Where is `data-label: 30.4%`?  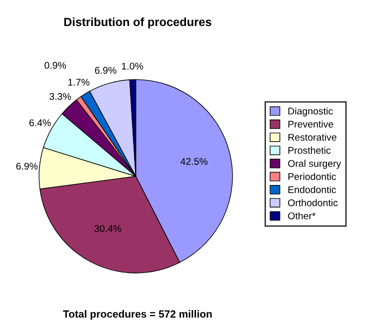
data-label: 30.4% is located at coordinates (108, 228).